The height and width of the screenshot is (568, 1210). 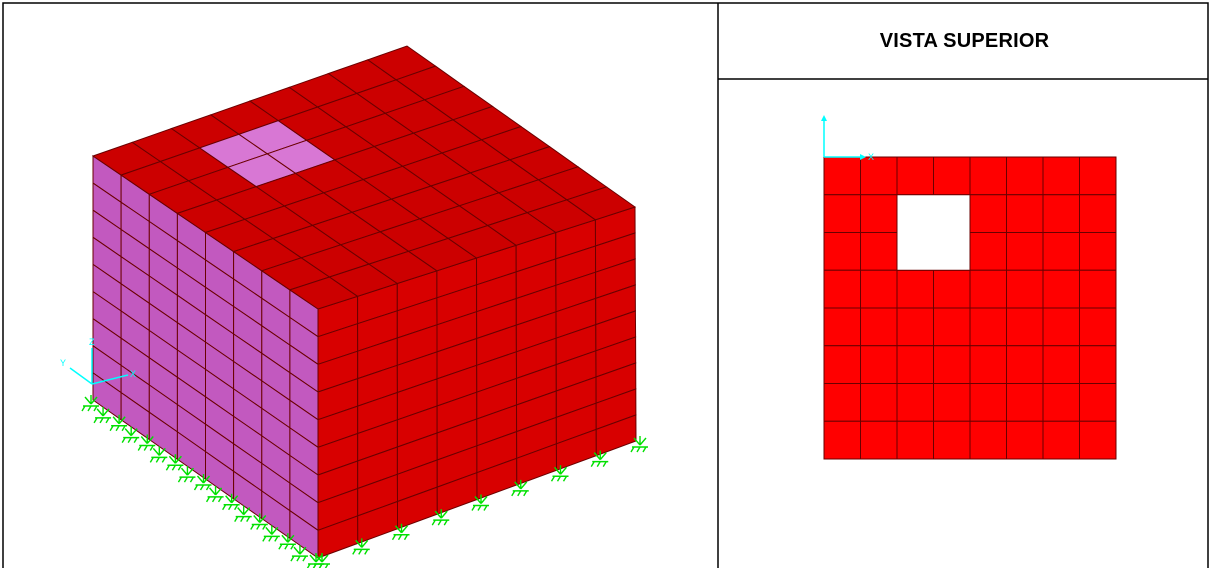 I want to click on vista-superior-title: VISTA SUPERIOR, so click(x=964, y=40).